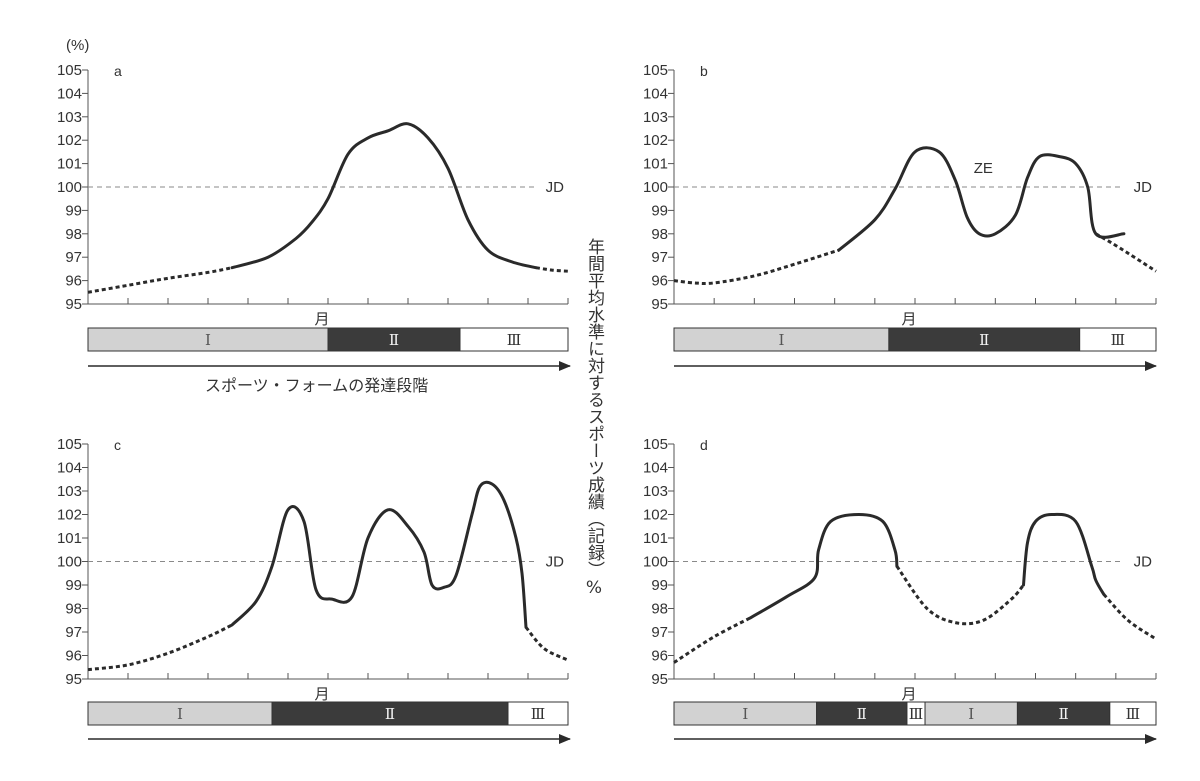 This screenshot has height=781, width=1200. What do you see at coordinates (659, 210) in the screenshot?
I see `y-tick-label-b: 99` at bounding box center [659, 210].